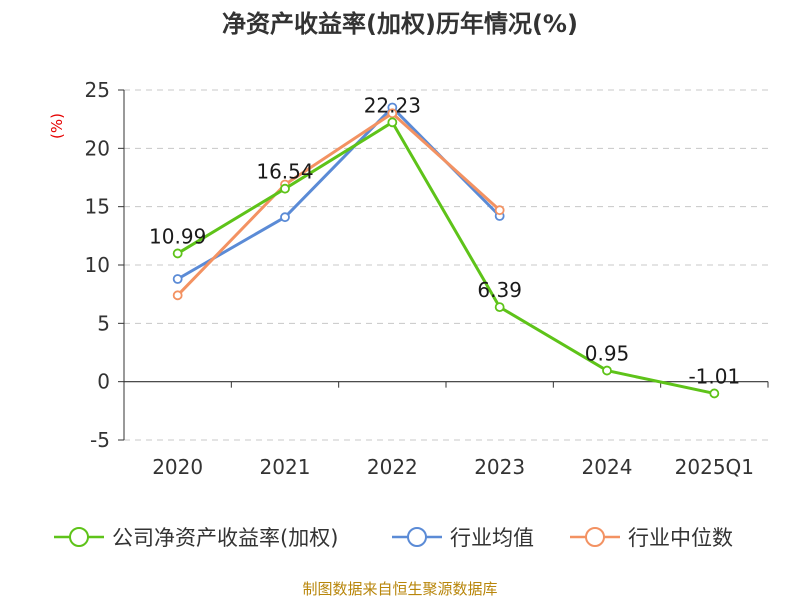 This screenshot has width=800, height=600. I want to click on y-tick-label: 5, so click(103, 323).